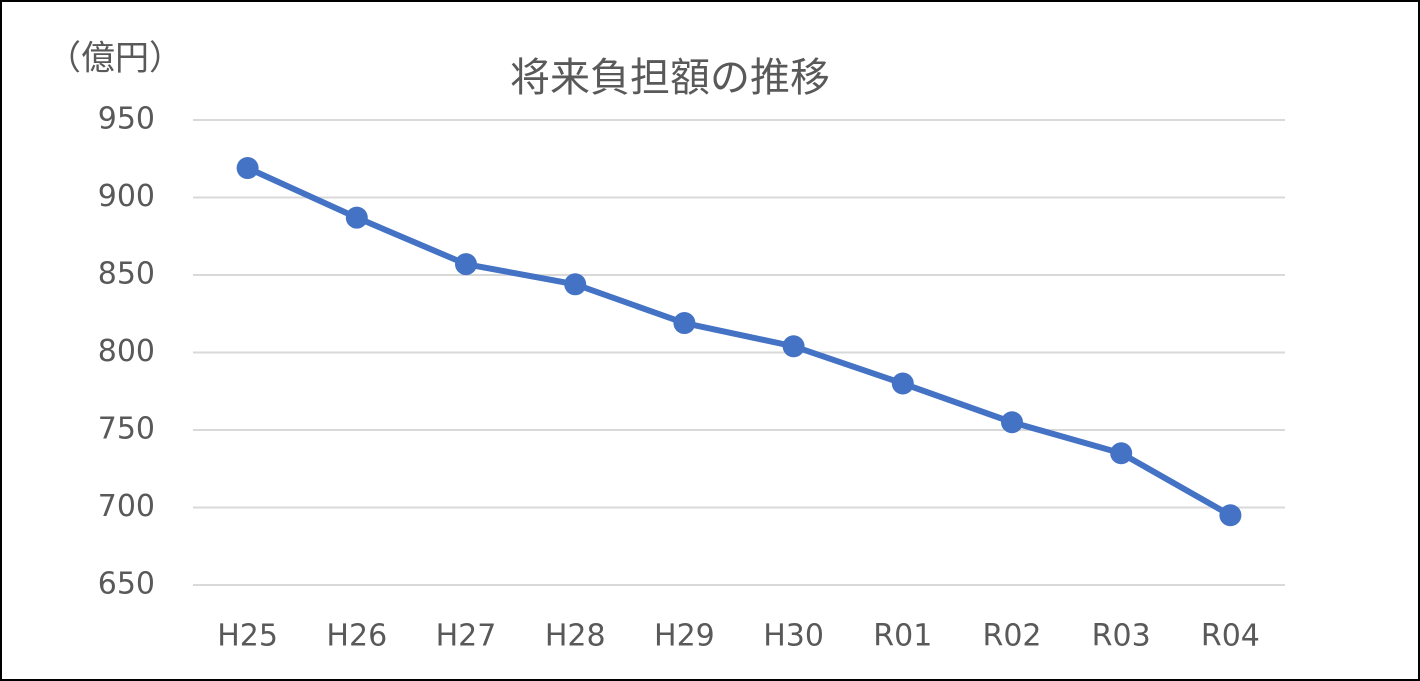  Describe the element at coordinates (115, 59) in the screenshot. I see `y-axis-label: （億円）` at that location.